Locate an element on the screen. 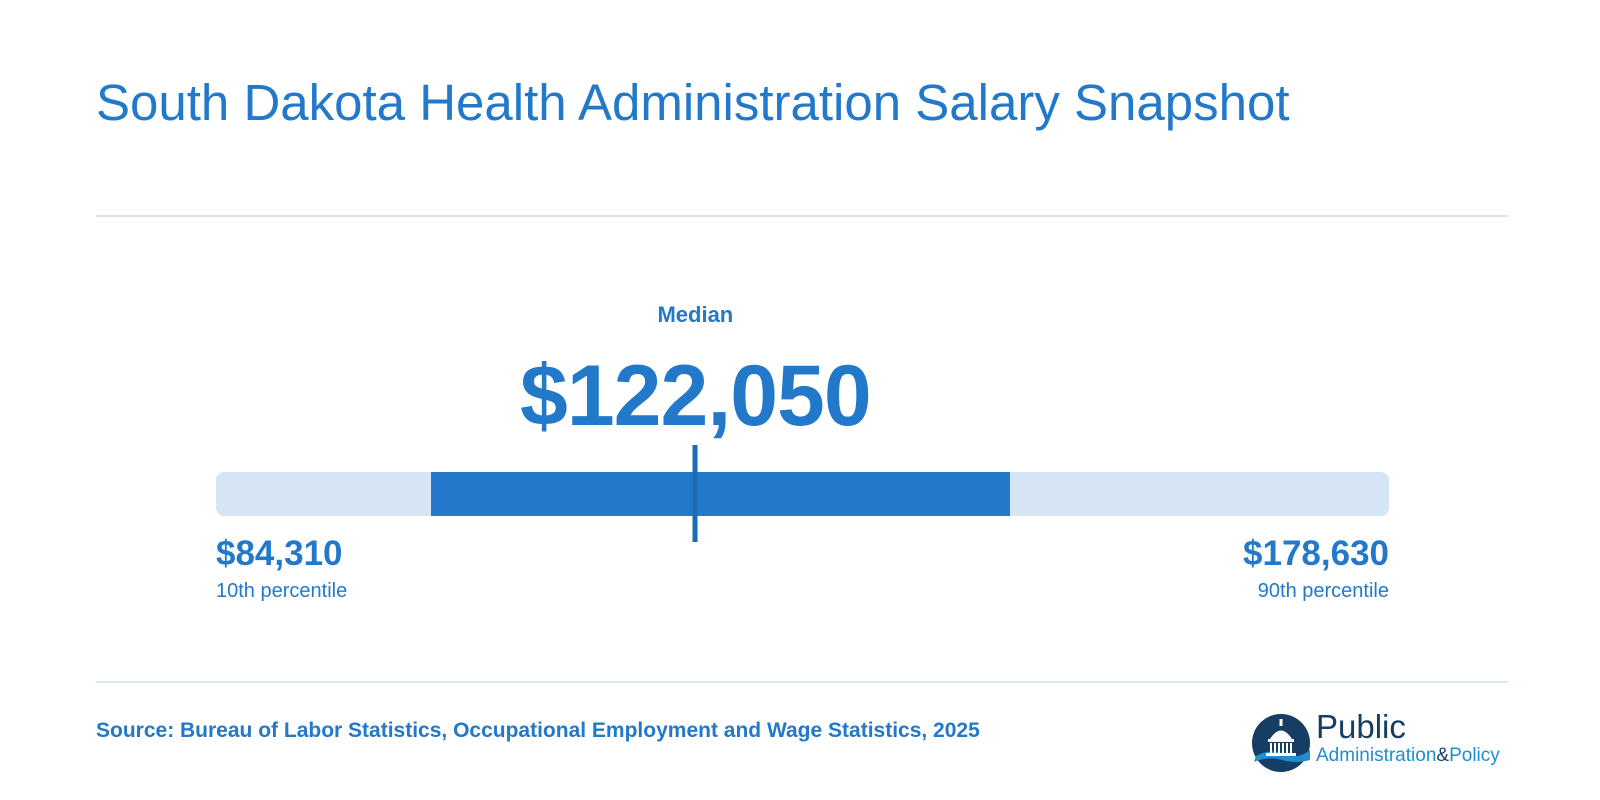  salary-range-track is located at coordinates (802, 494).